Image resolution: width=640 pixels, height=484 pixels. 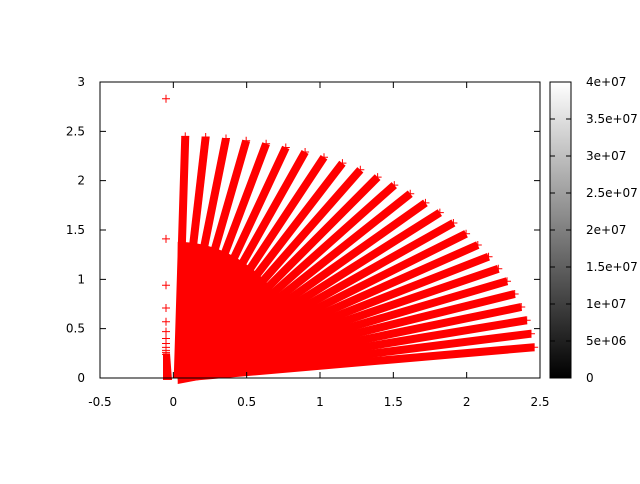 I want to click on x-tick-label: 2.5, so click(x=539, y=402).